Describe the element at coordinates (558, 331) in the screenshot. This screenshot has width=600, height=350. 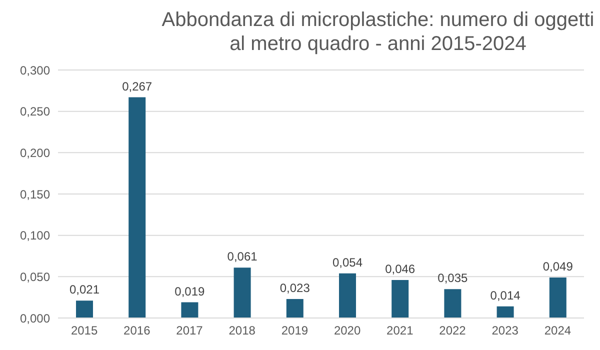
I see `x-tick-label: 2024` at that location.